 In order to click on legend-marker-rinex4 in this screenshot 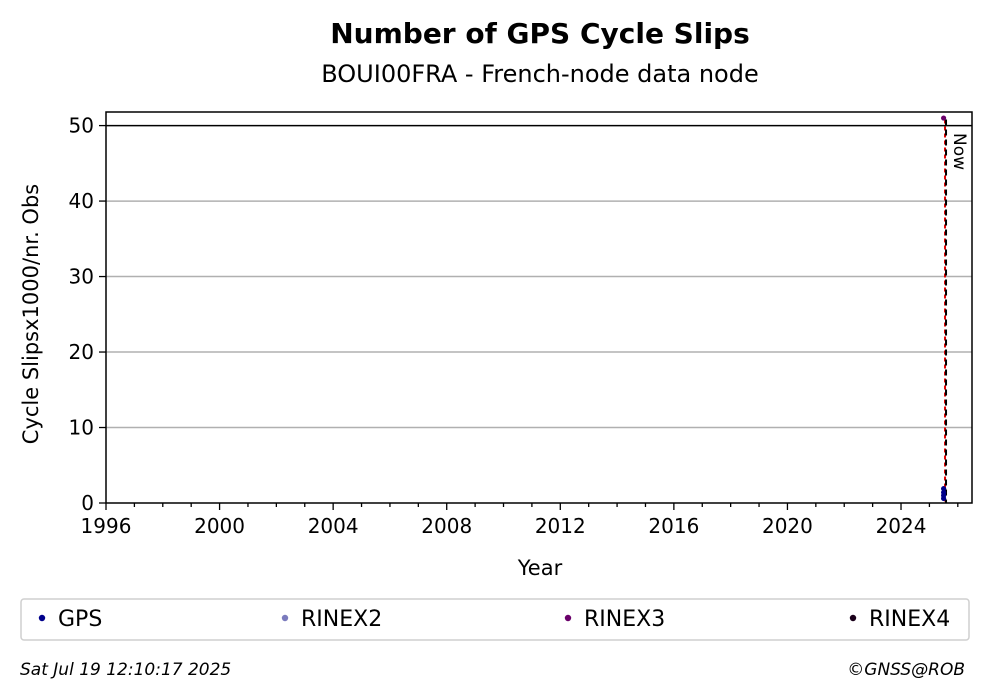, I will do `click(853, 618)`.